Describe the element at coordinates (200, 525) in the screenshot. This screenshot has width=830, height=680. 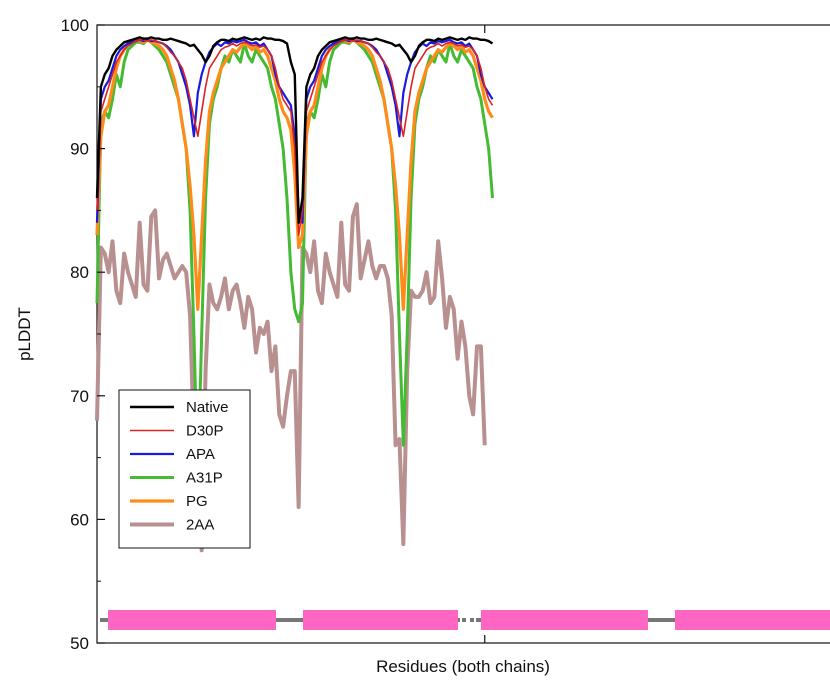
I see `legend-label: 2AA` at that location.